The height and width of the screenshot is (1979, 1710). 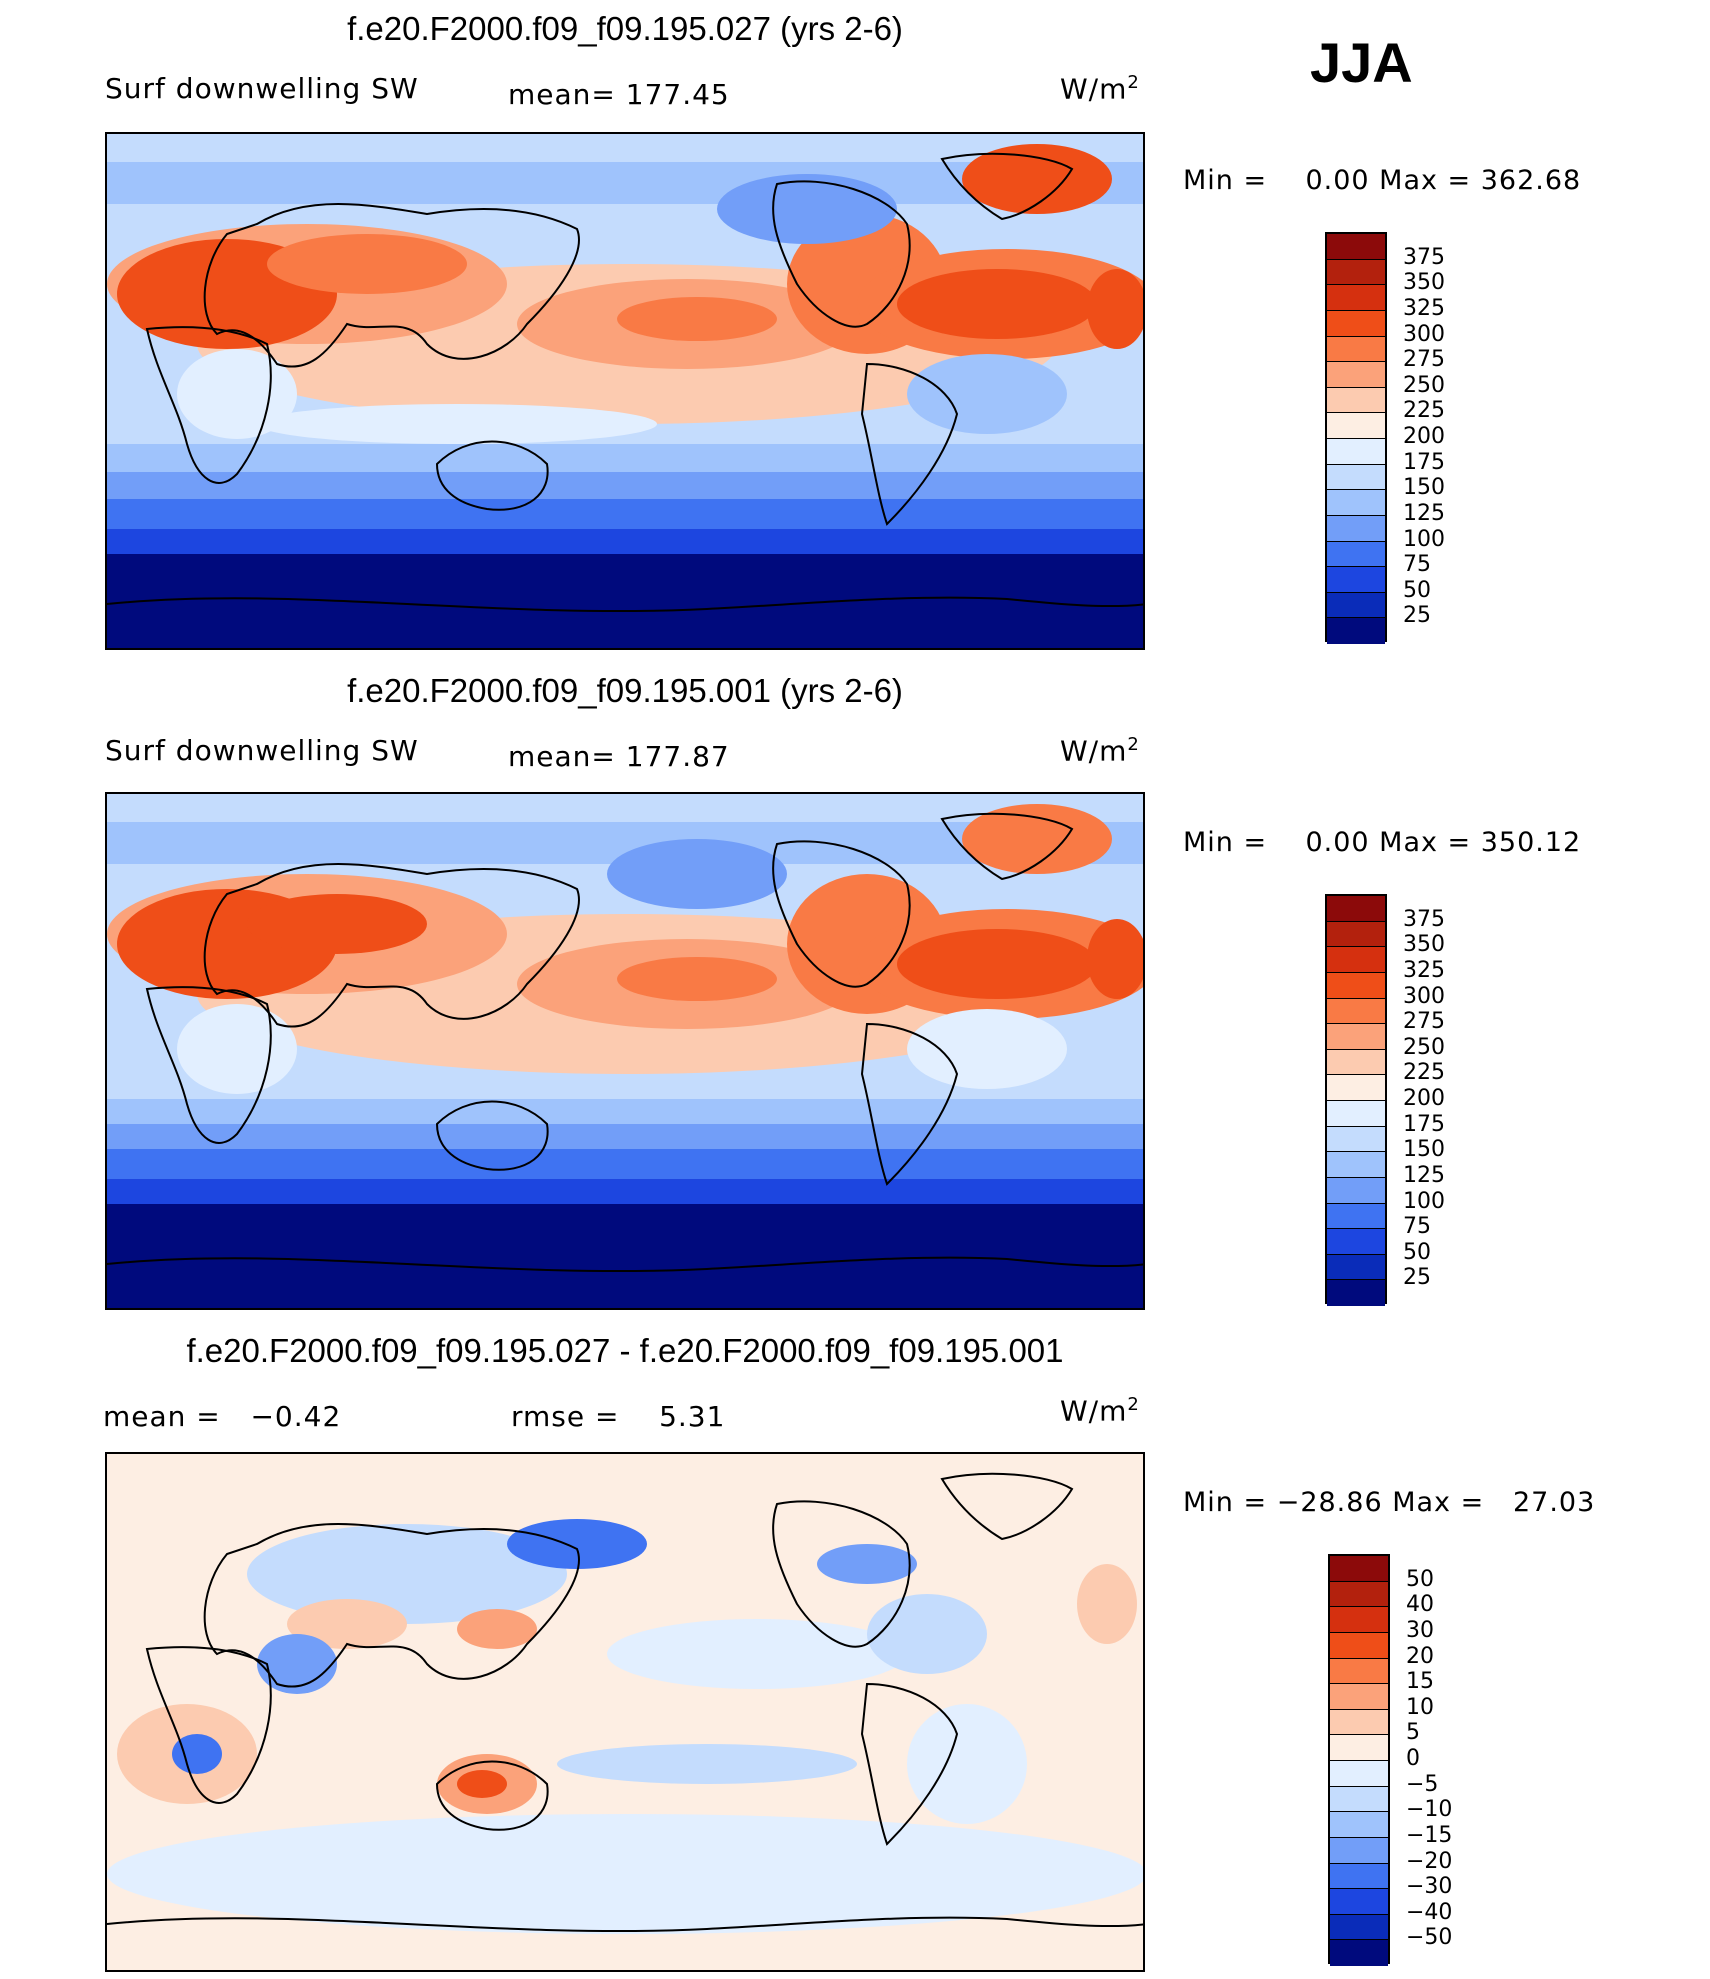 I want to click on colorbar-tick-label: 20, so click(x=1420, y=1656).